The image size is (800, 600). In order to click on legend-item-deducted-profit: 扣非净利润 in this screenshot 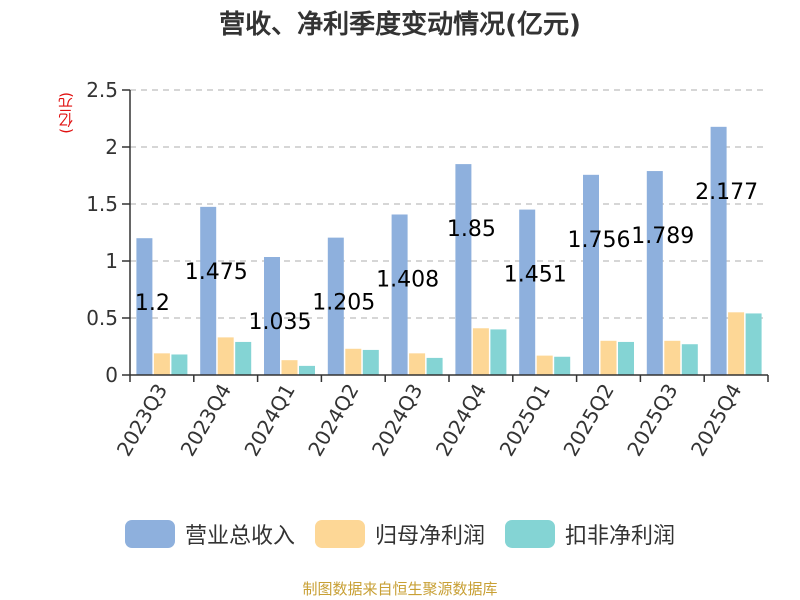, I will do `click(590, 534)`.